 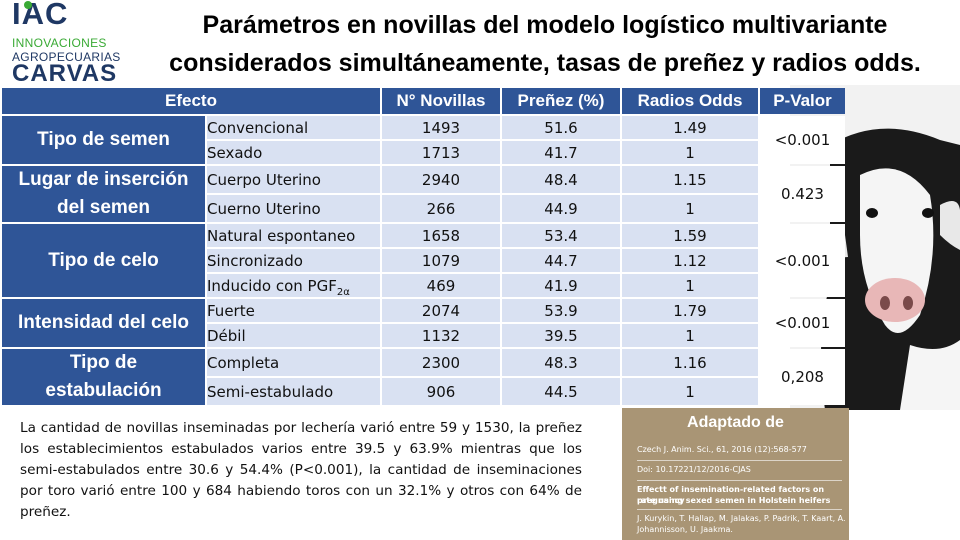 I want to click on table-row: Inducido con PGF2α 469 41.9 1, so click(x=423, y=286).